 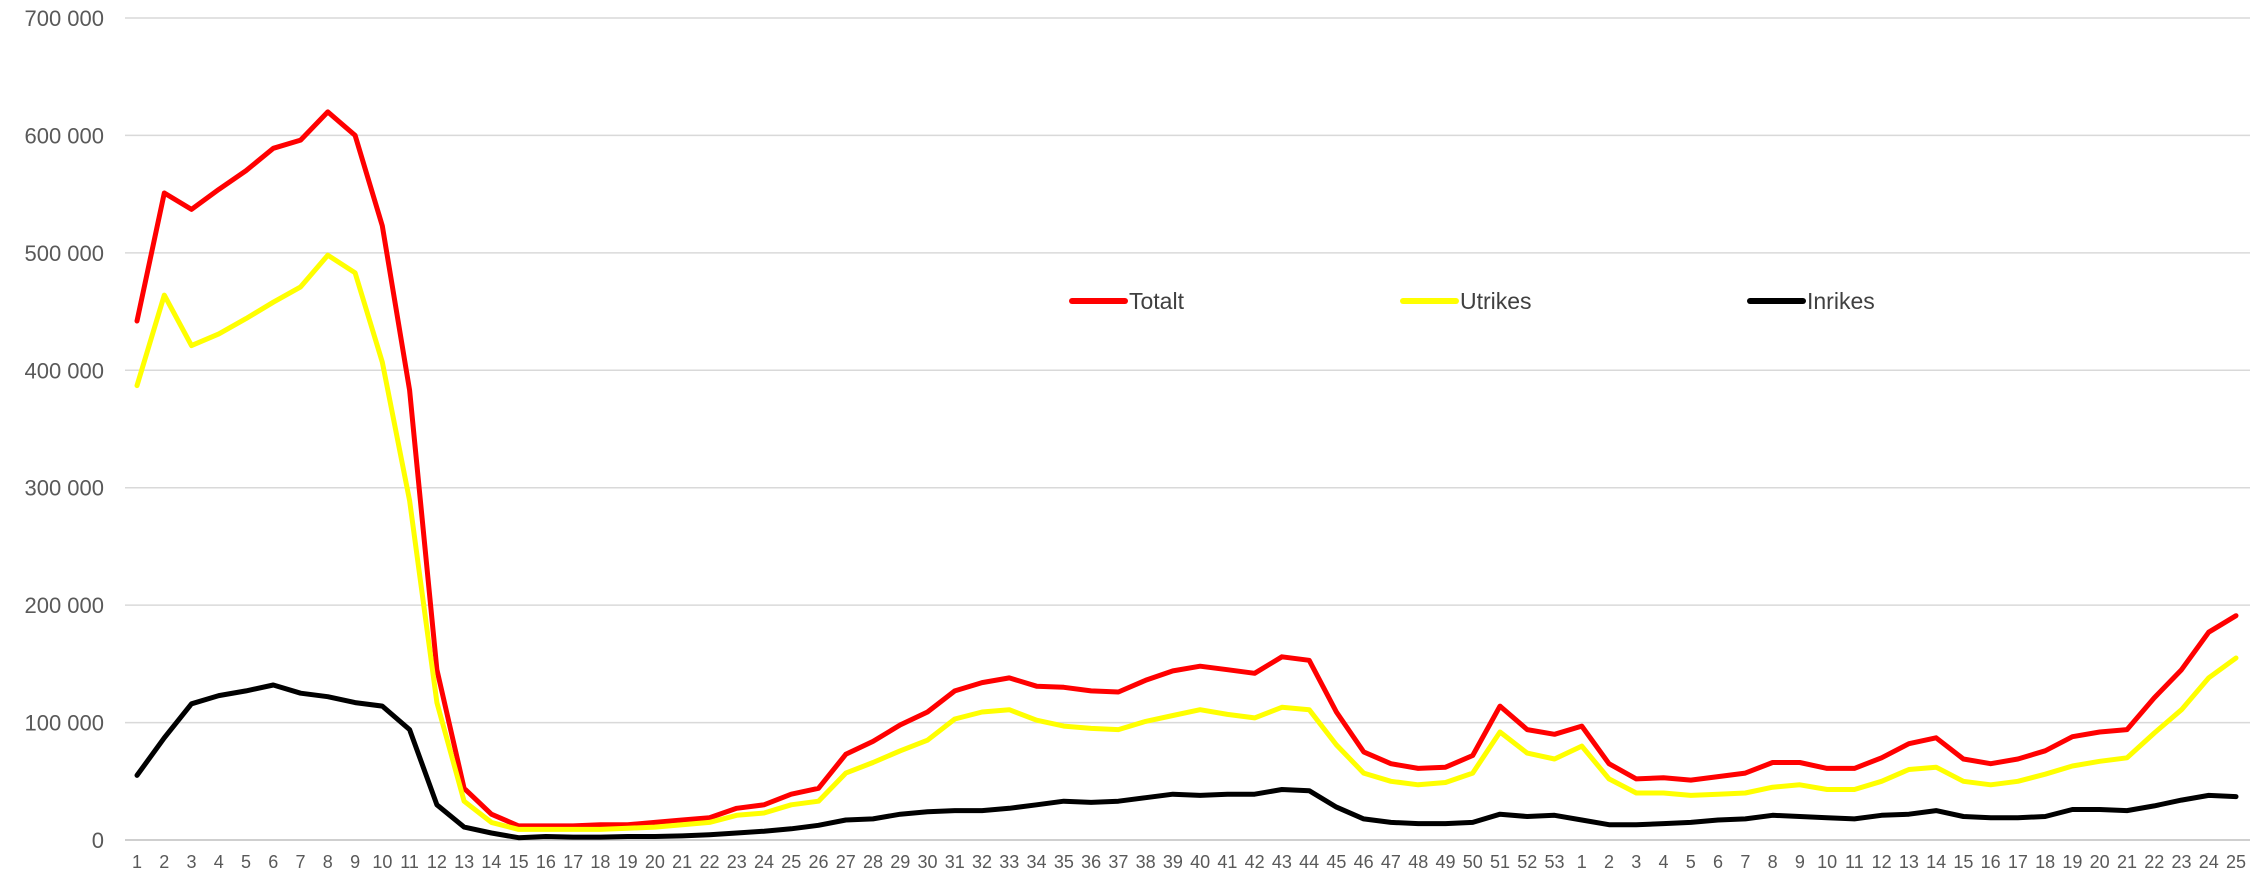 I want to click on x-tick-label: 49, so click(x=1445, y=861).